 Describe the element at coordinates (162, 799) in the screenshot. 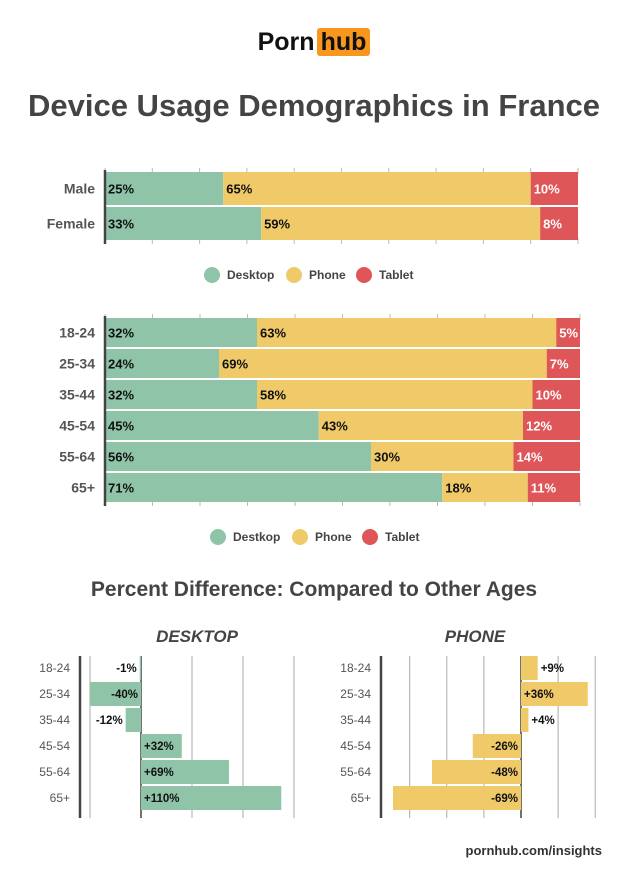

I see `data-label: +110%` at that location.